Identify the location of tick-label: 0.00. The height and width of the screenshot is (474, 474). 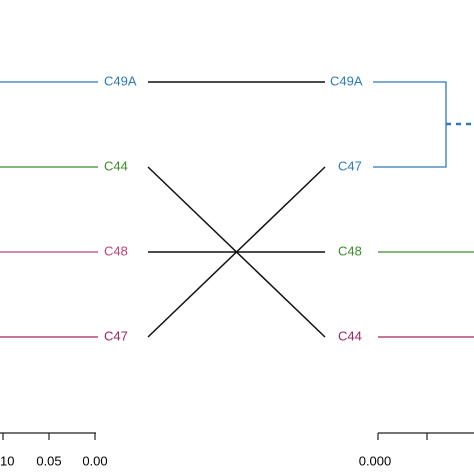
(94, 460).